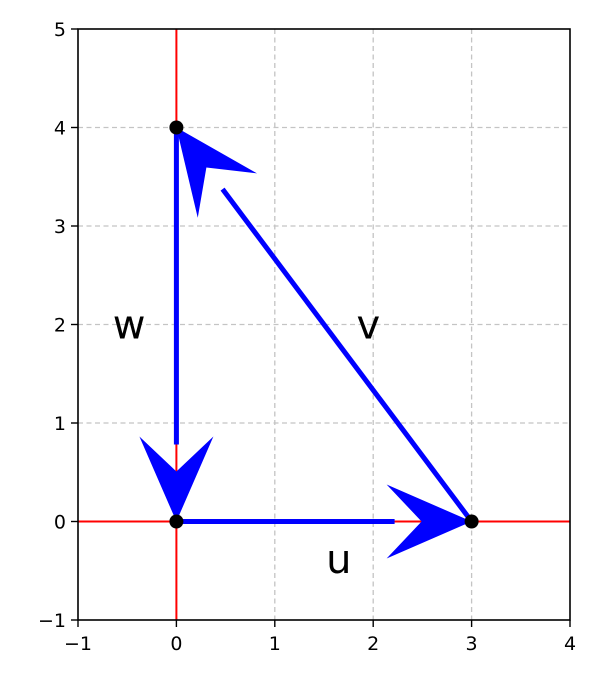 The height and width of the screenshot is (684, 597). What do you see at coordinates (52, 621) in the screenshot?
I see `y-tick-label: −1` at bounding box center [52, 621].